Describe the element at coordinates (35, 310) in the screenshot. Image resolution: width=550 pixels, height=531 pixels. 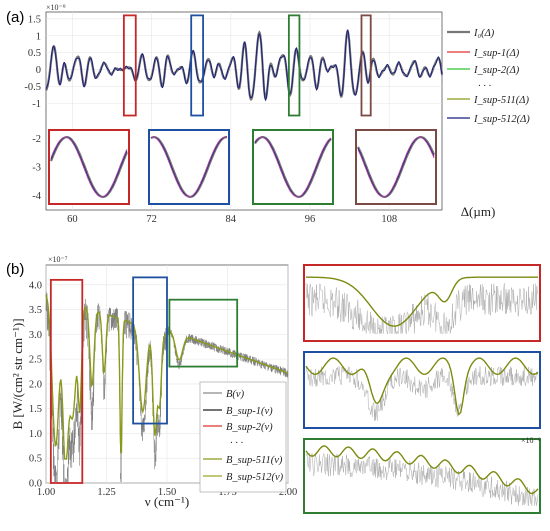
I see `y-tick-label: 3.5` at that location.